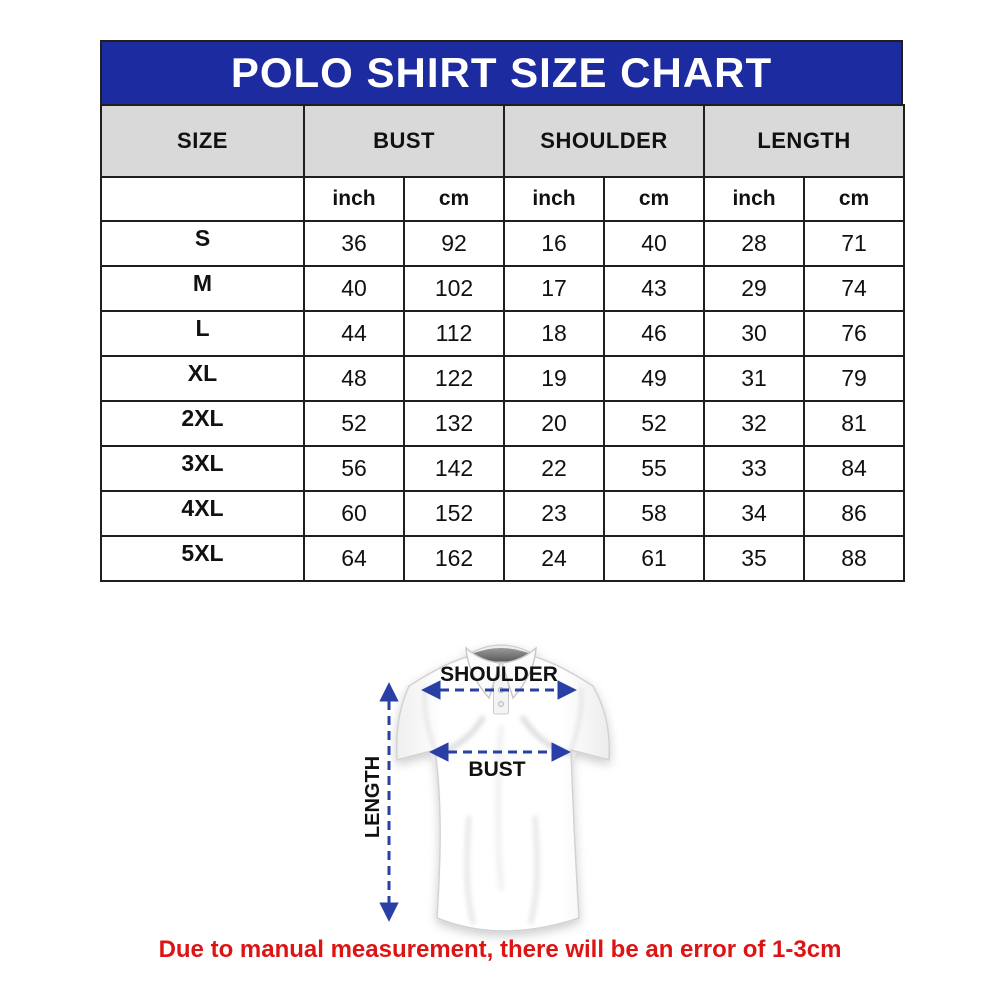 The width and height of the screenshot is (1000, 1000). I want to click on value-cell: 32, so click(754, 423).